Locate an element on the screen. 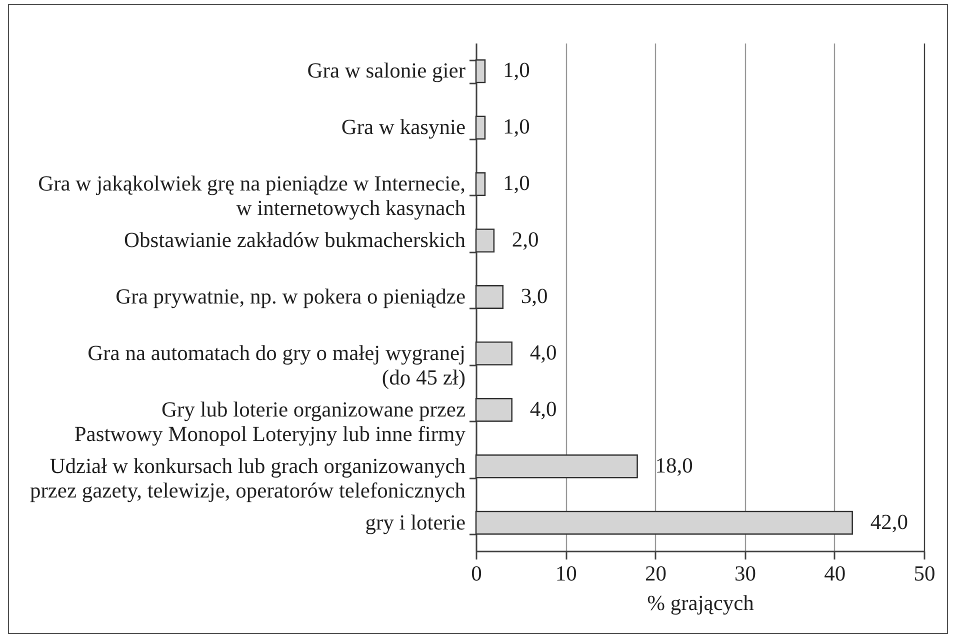 Image resolution: width=954 pixels, height=640 pixels. x-tick-label: 0 is located at coordinates (476, 574).